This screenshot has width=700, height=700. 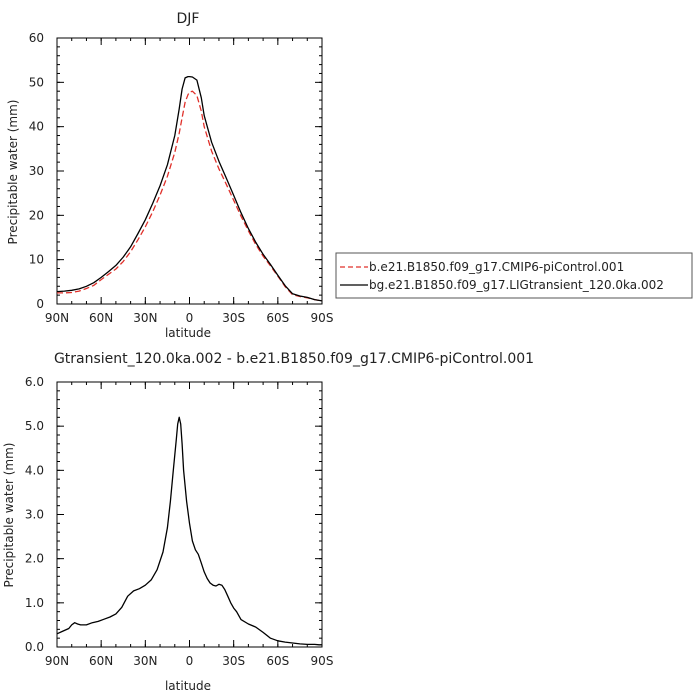 I want to click on legend-entry-label: b.e21.B1850.f09_g17.CMIP6-piControl.001, so click(x=496, y=267).